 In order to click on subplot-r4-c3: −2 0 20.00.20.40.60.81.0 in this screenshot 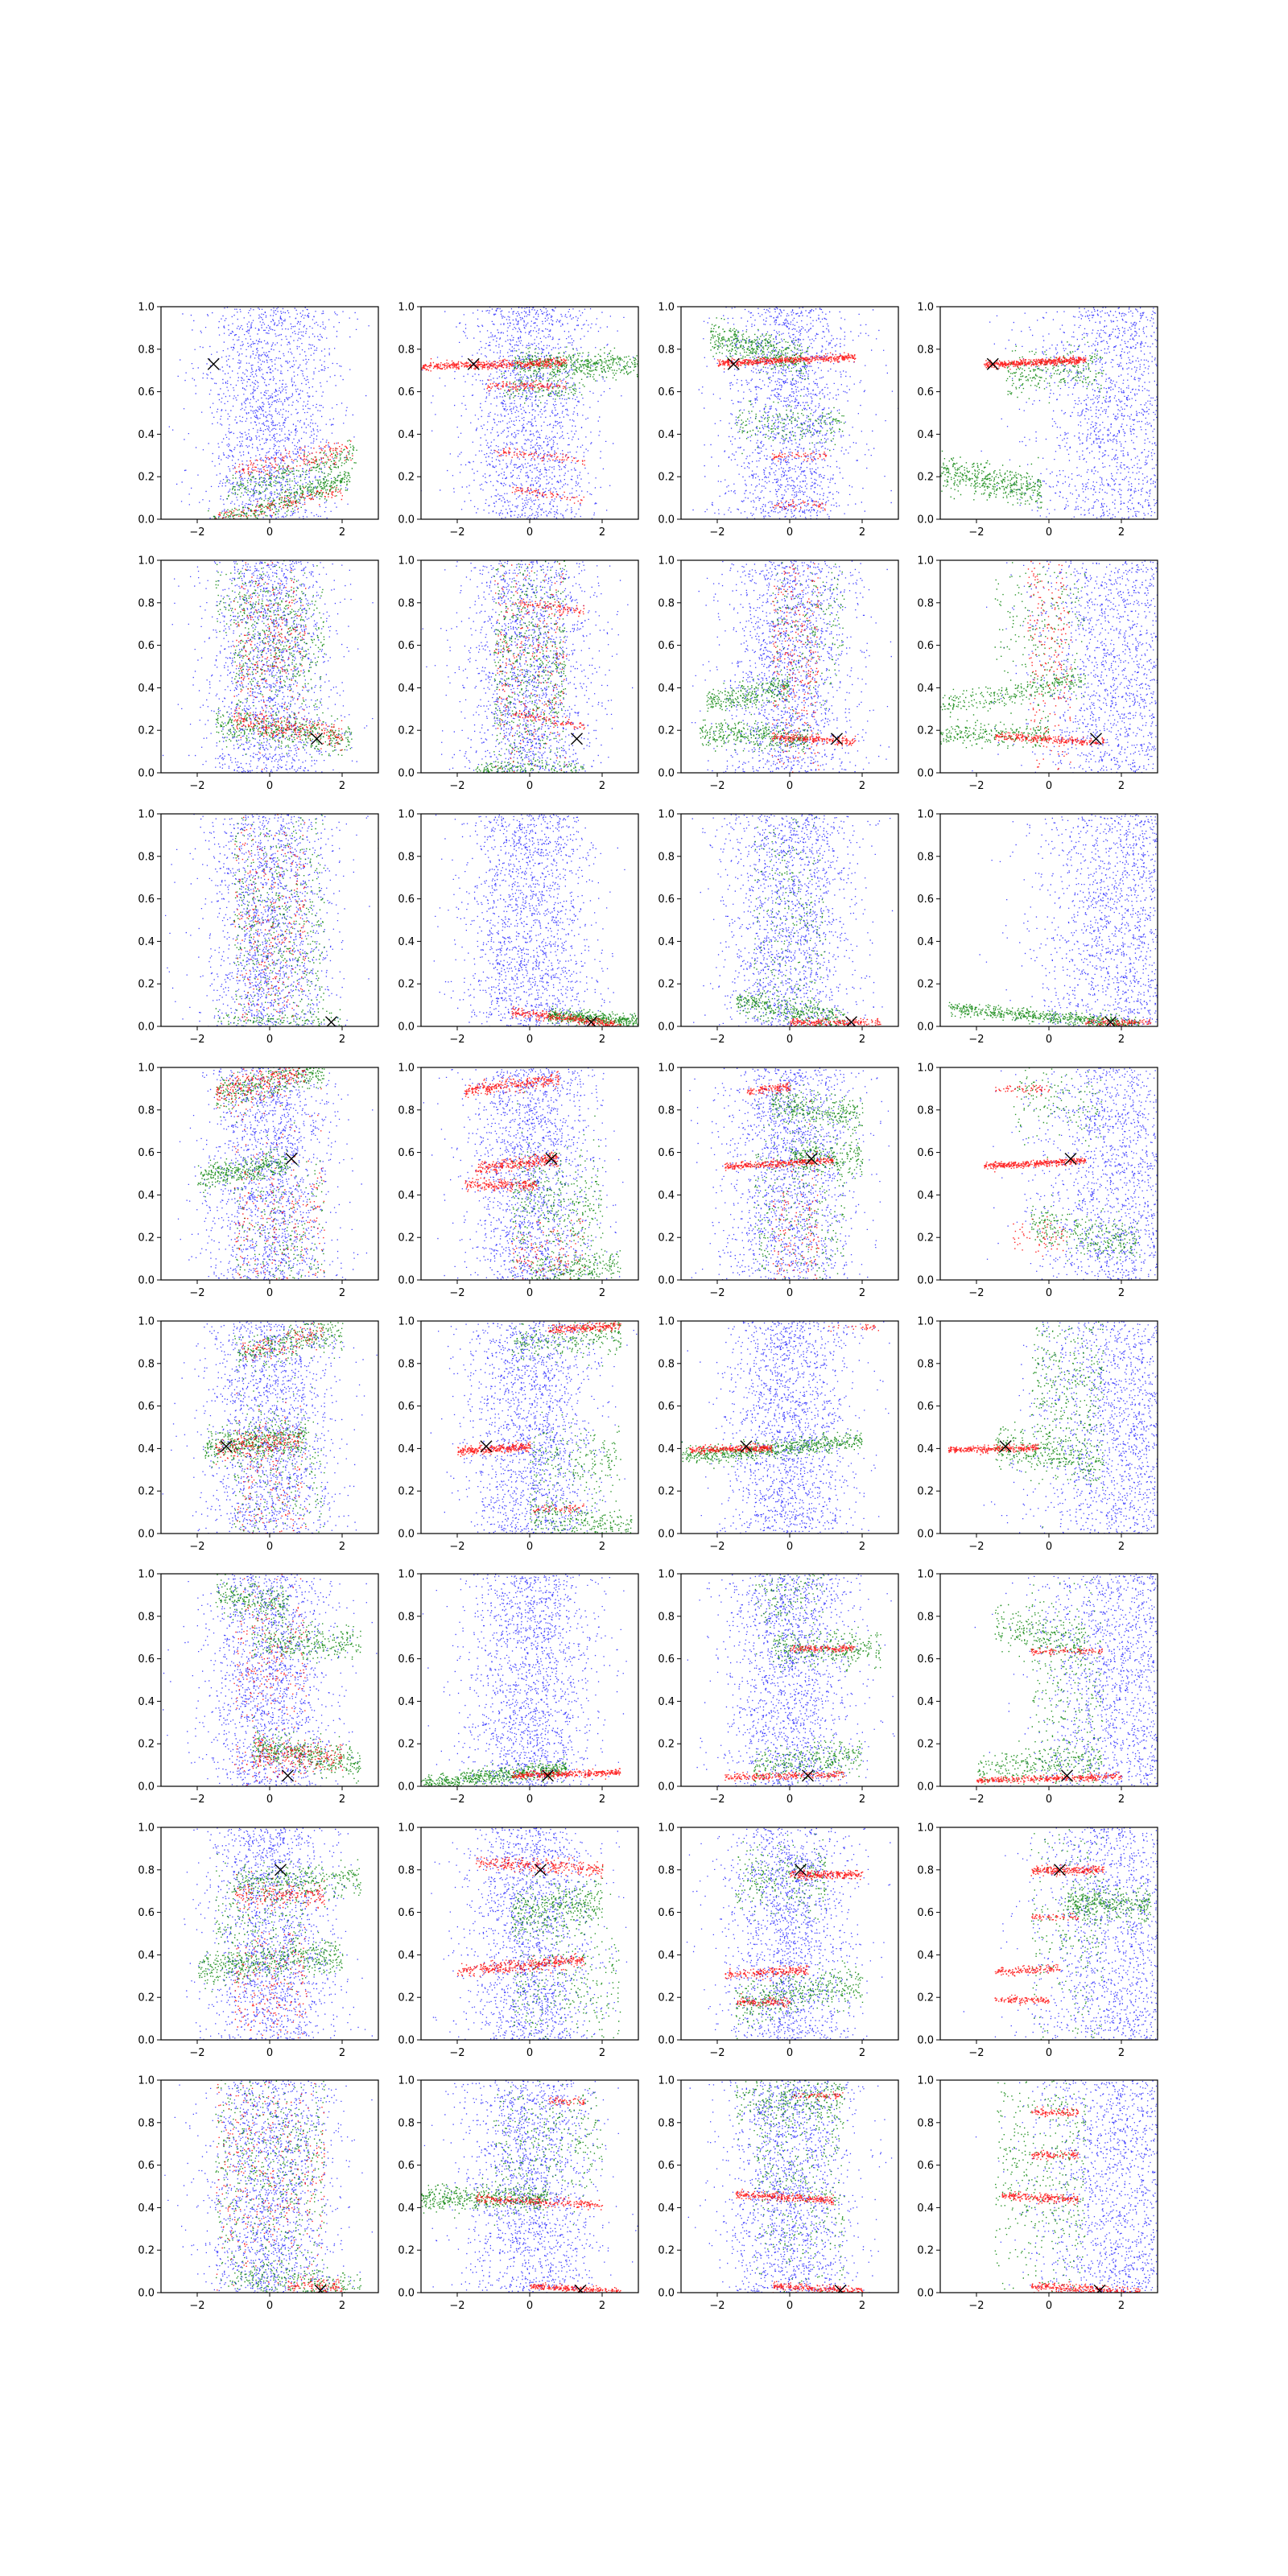, I will do `click(778, 1237)`.